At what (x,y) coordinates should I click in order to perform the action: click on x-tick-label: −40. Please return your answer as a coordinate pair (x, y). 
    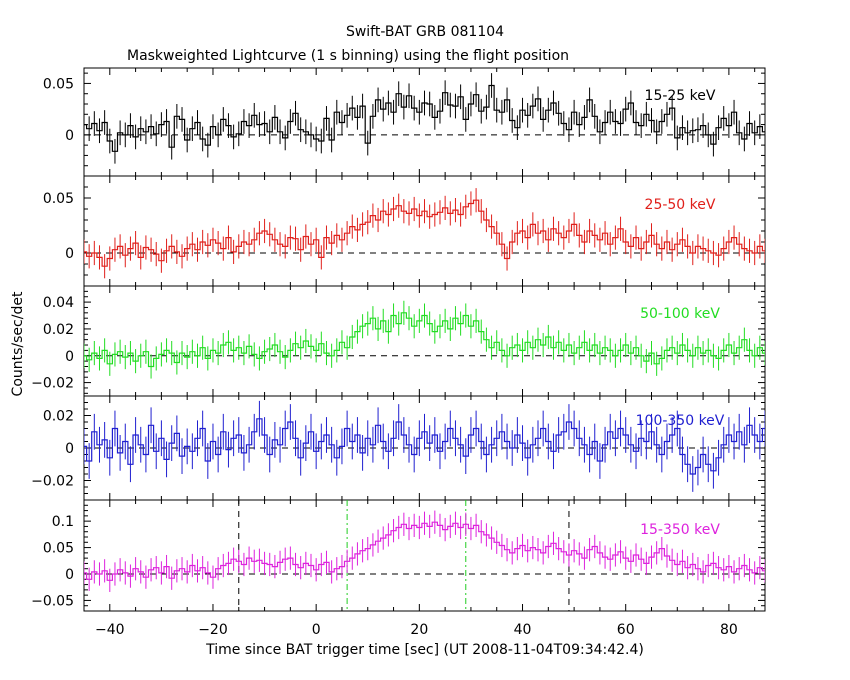
    Looking at the image, I should click on (110, 630).